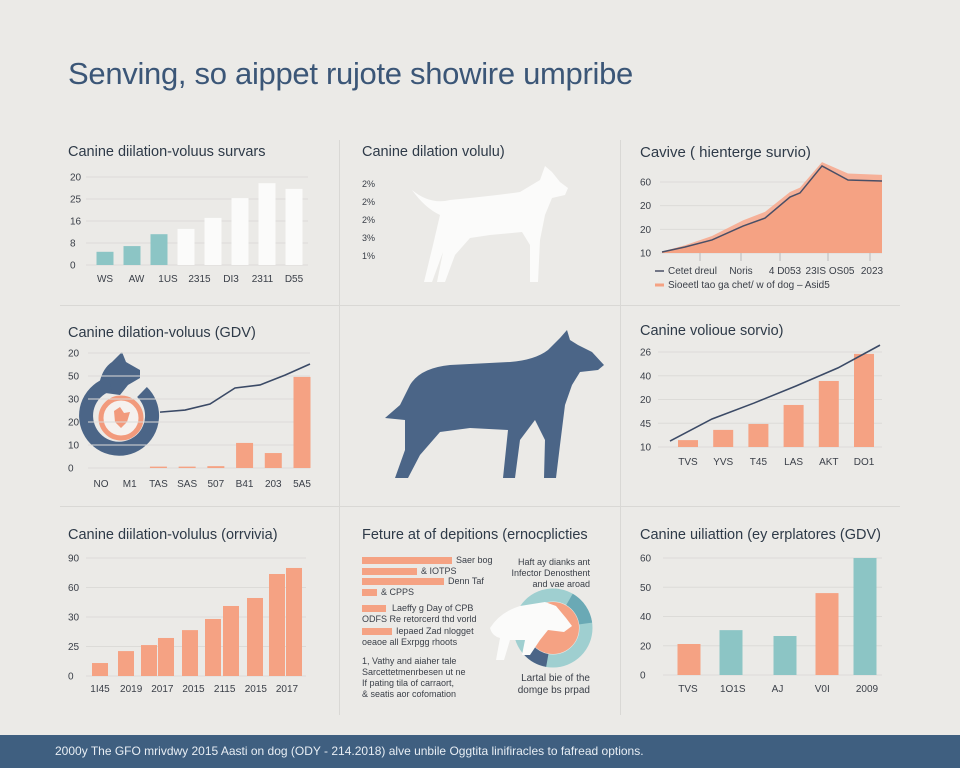 The width and height of the screenshot is (960, 768). What do you see at coordinates (867, 689) in the screenshot?
I see `x-tick-label: 2009` at bounding box center [867, 689].